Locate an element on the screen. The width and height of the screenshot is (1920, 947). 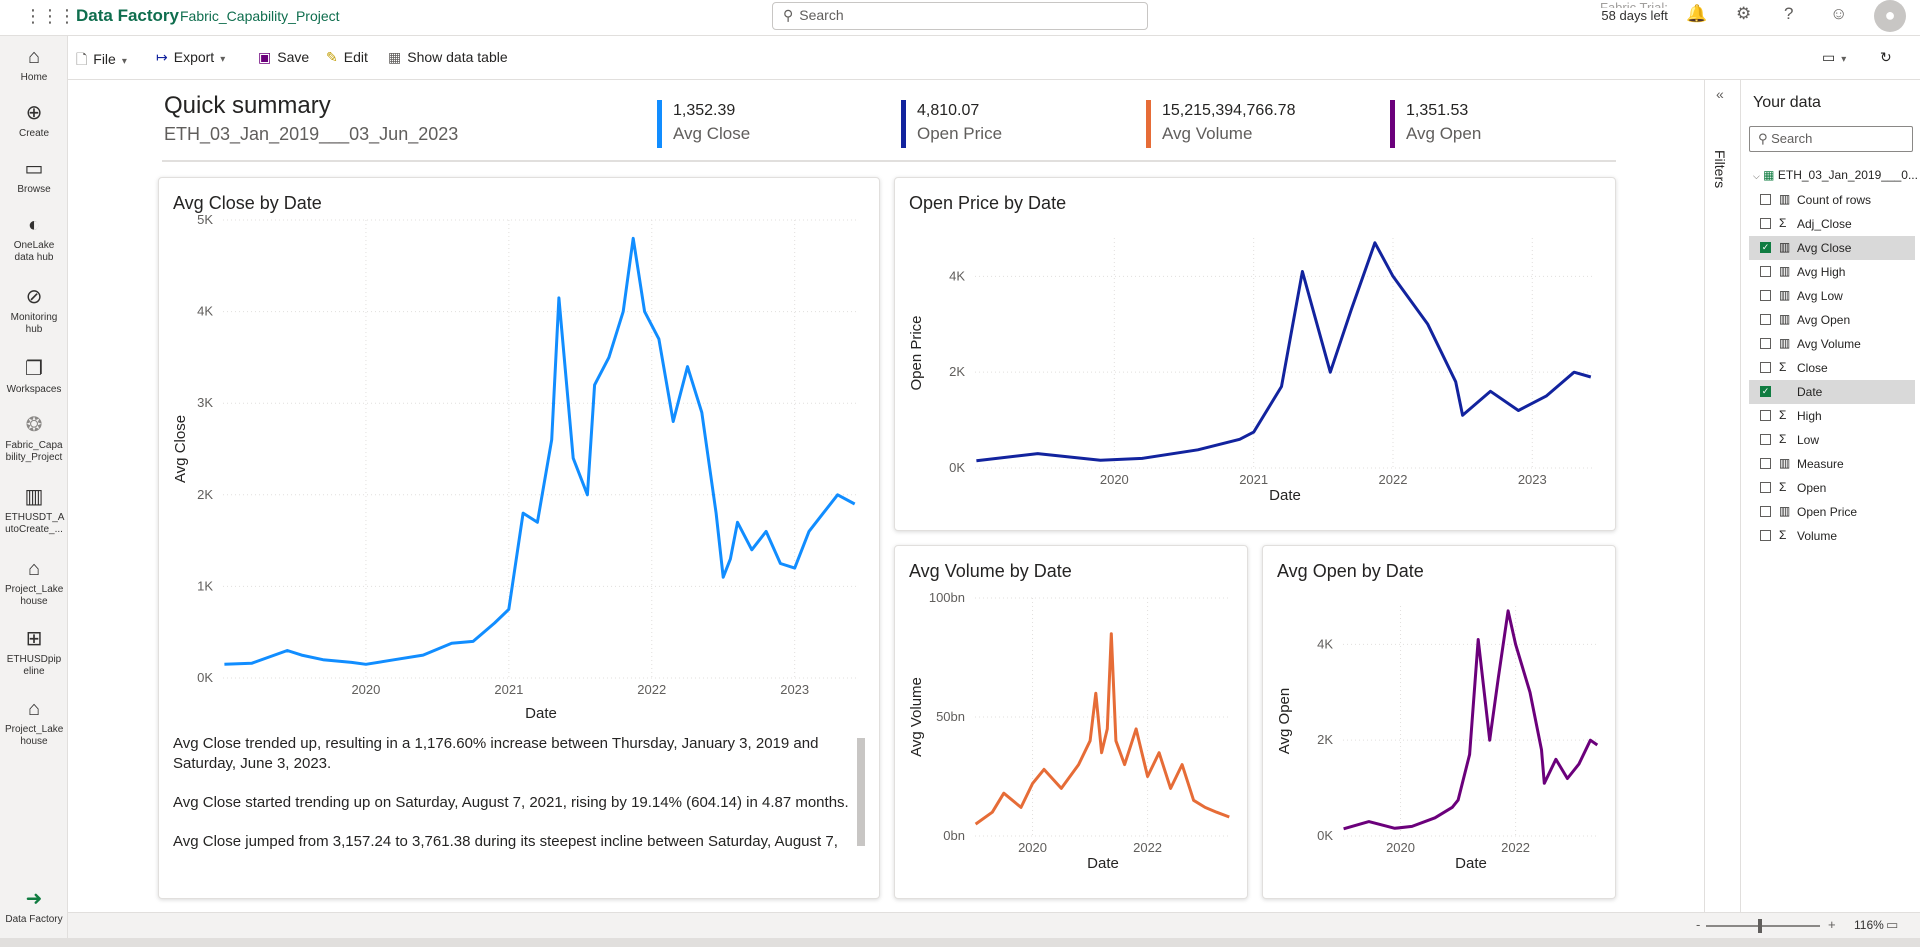
y-tick-label: 50bn is located at coordinates (950, 716).